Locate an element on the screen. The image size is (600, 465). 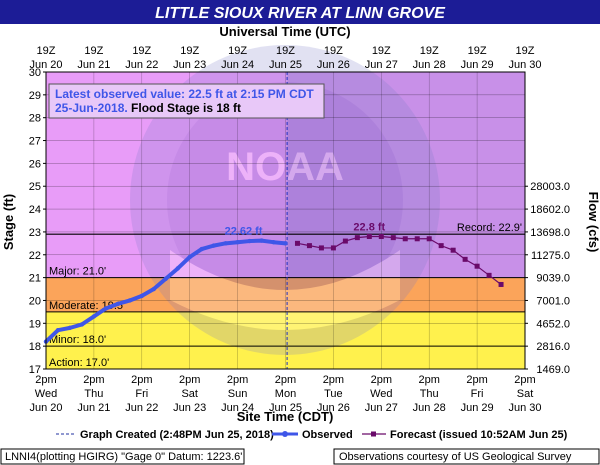
x-tick-day: Mon is located at coordinates (285, 394).